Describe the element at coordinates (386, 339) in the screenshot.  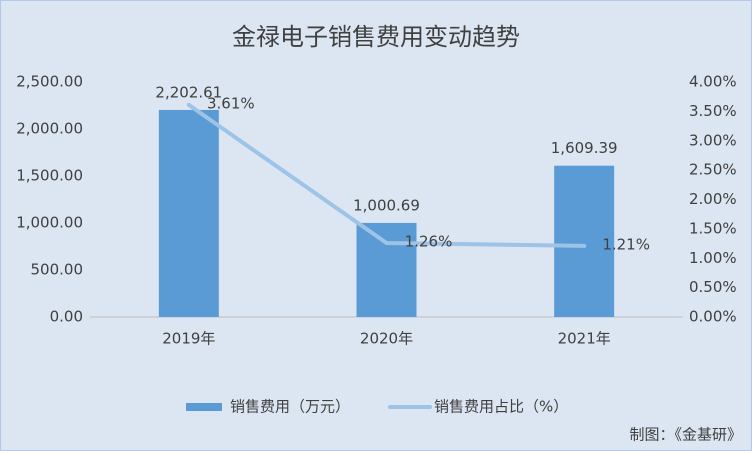
I see `x-tick-label: 2020年` at that location.